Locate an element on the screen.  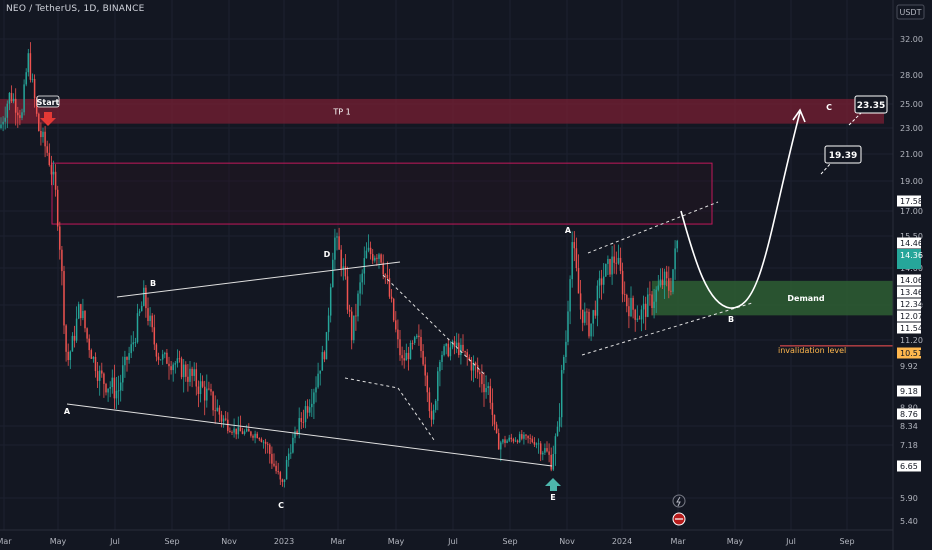
x-tick-label: Jul is located at coordinates (452, 541).